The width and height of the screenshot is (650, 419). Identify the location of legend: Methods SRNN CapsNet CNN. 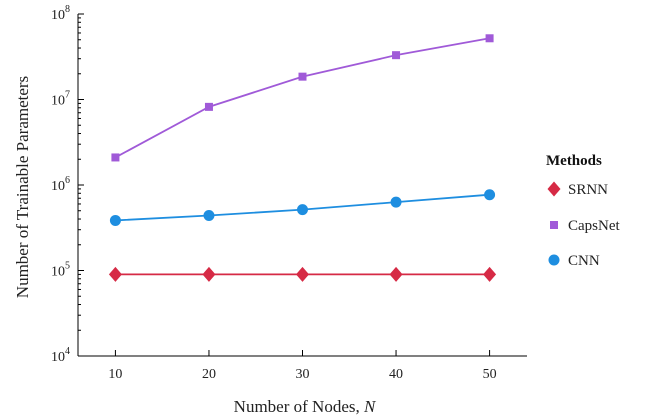
(583, 211).